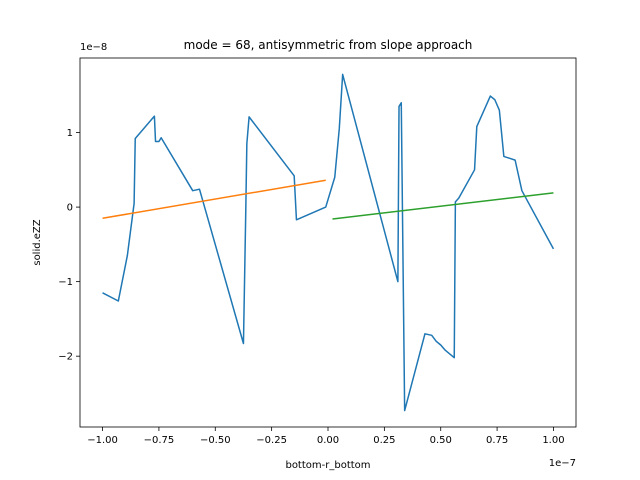 The height and width of the screenshot is (480, 640). Describe the element at coordinates (497, 440) in the screenshot. I see `x-tick-label: 0.75` at that location.